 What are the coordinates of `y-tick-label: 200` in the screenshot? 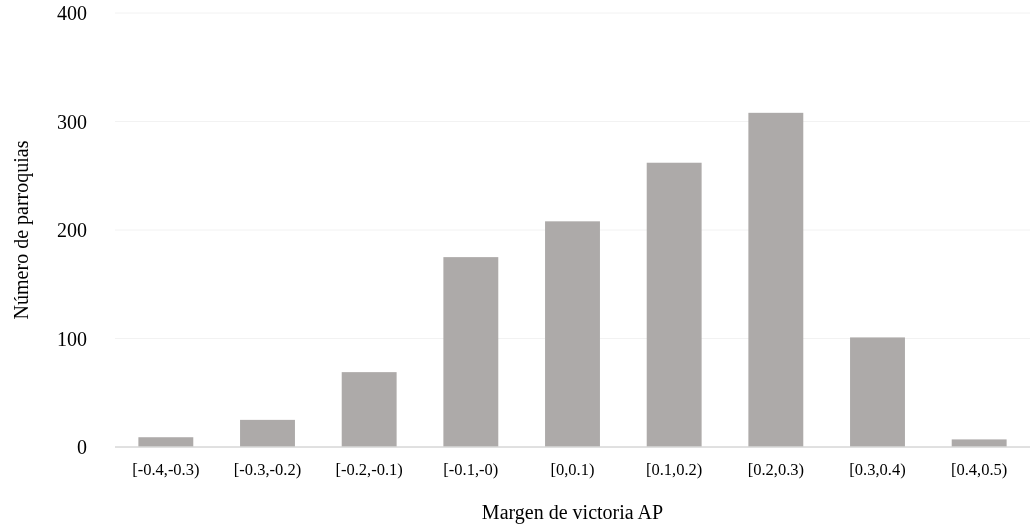 It's located at (72, 230).